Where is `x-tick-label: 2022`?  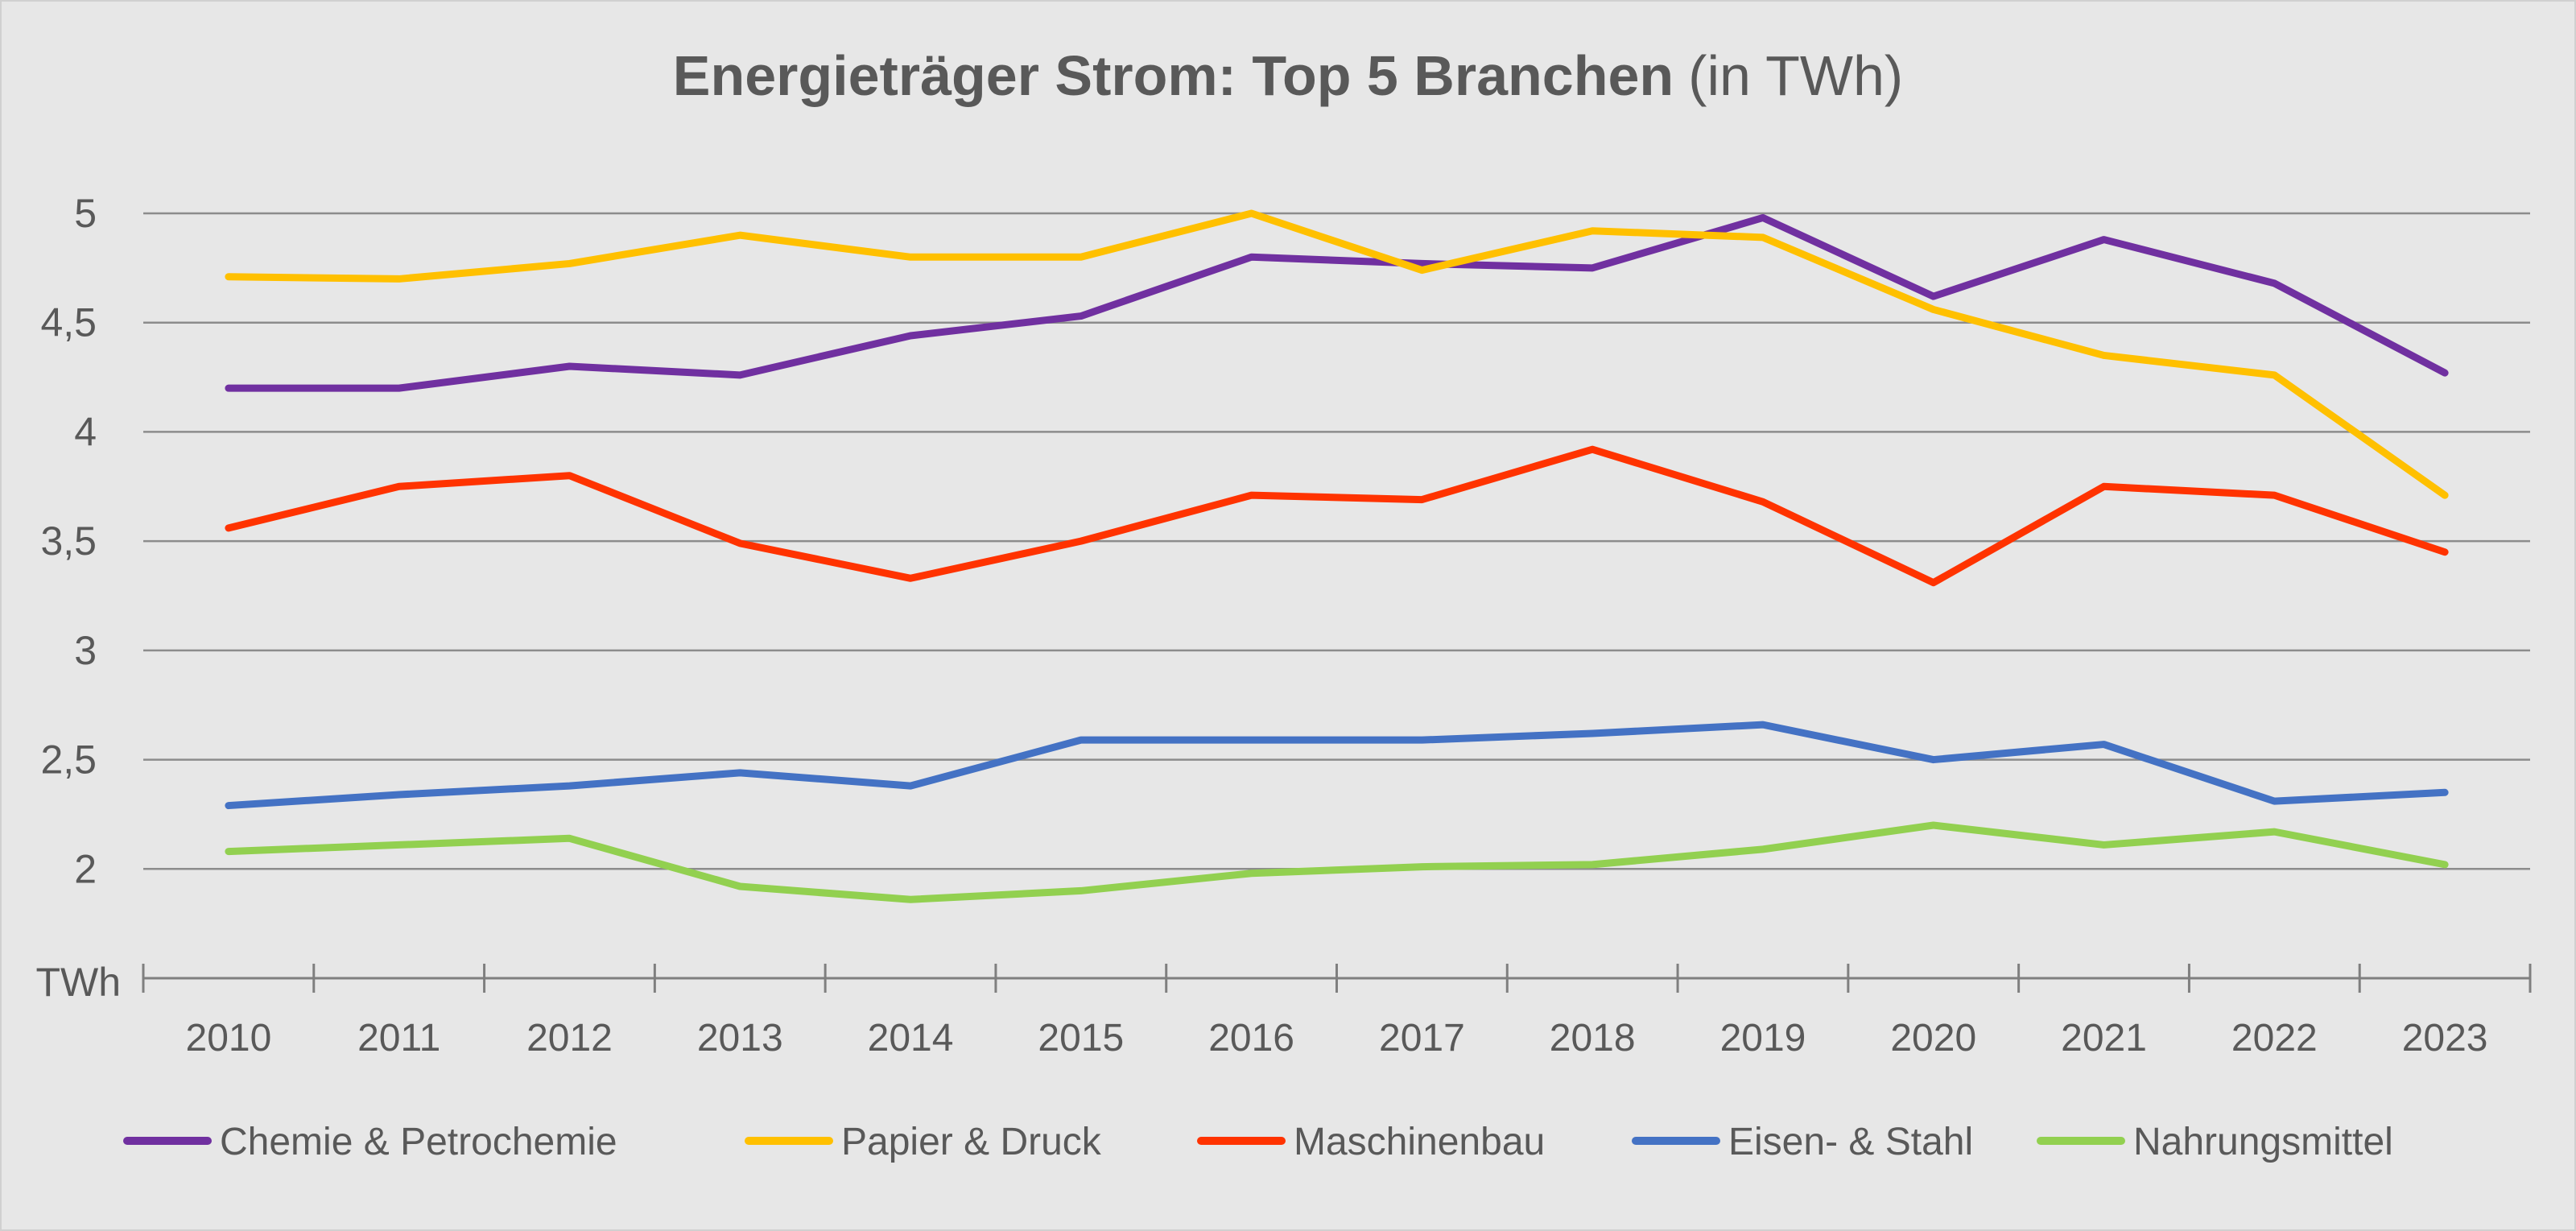
x-tick-label: 2022 is located at coordinates (2274, 1038).